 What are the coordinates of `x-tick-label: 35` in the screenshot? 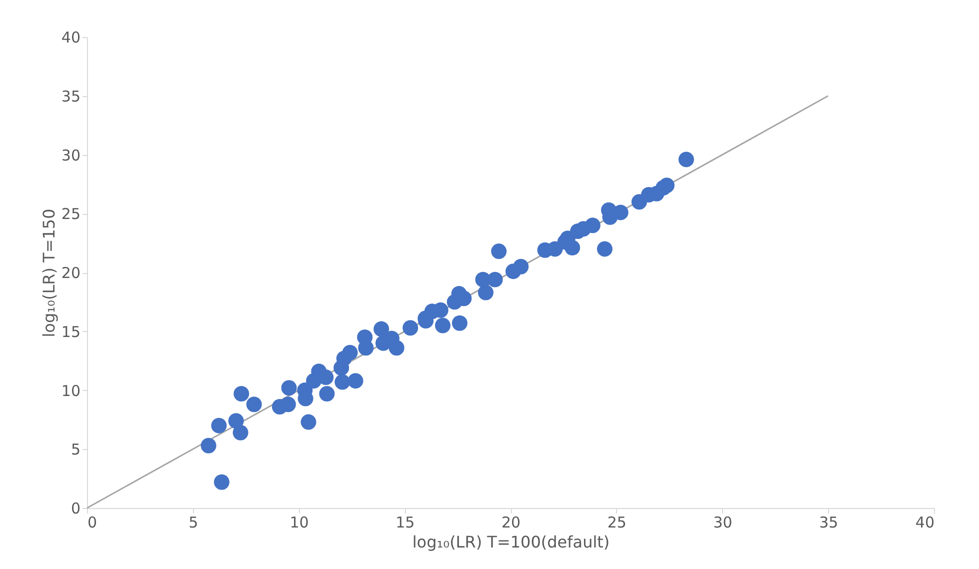 It's located at (828, 523).